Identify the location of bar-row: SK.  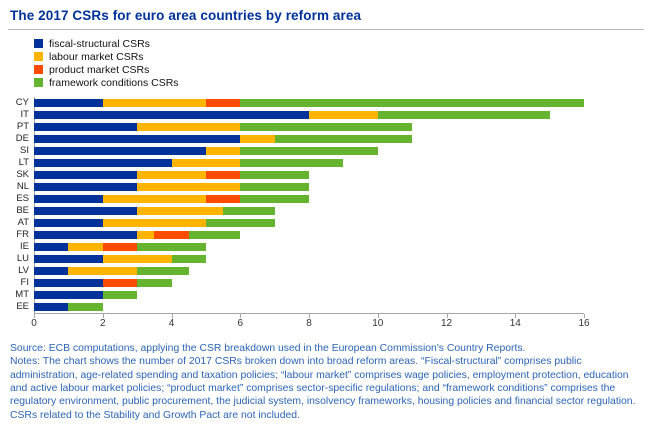
(326, 175).